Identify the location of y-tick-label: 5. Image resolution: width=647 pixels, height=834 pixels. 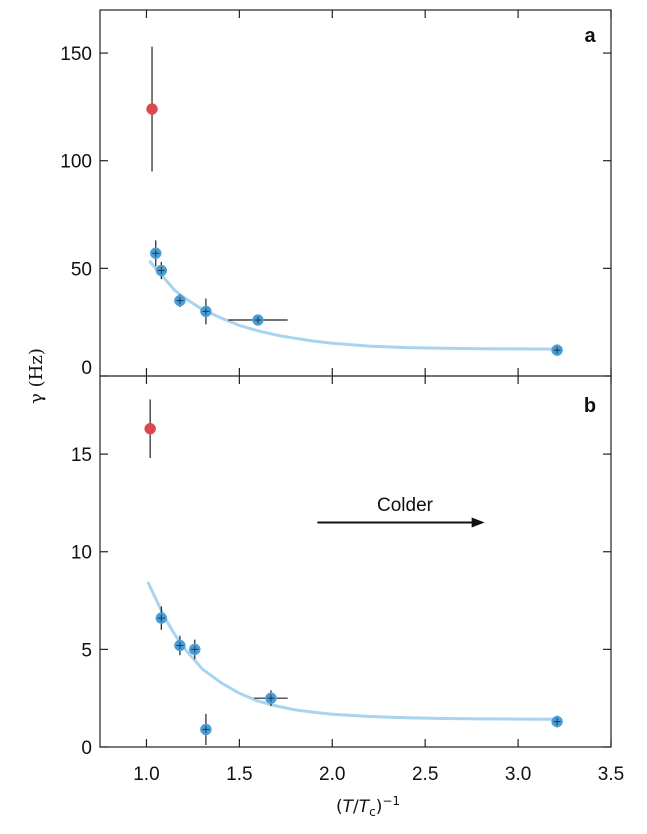
(86, 650).